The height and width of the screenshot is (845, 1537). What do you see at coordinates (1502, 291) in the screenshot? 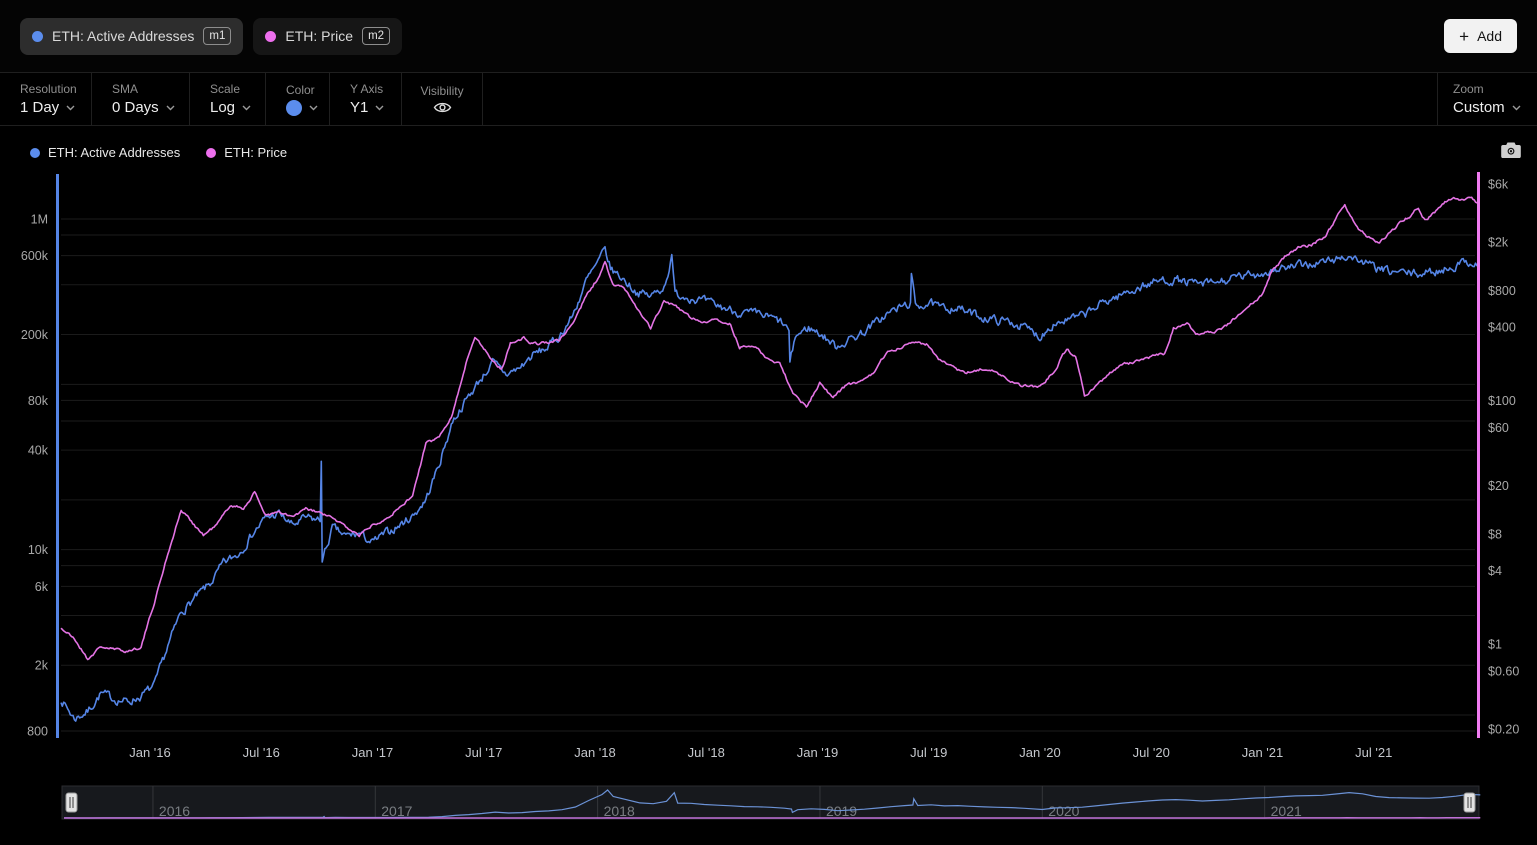
I see `right-axis-tick-label: $800` at bounding box center [1502, 291].